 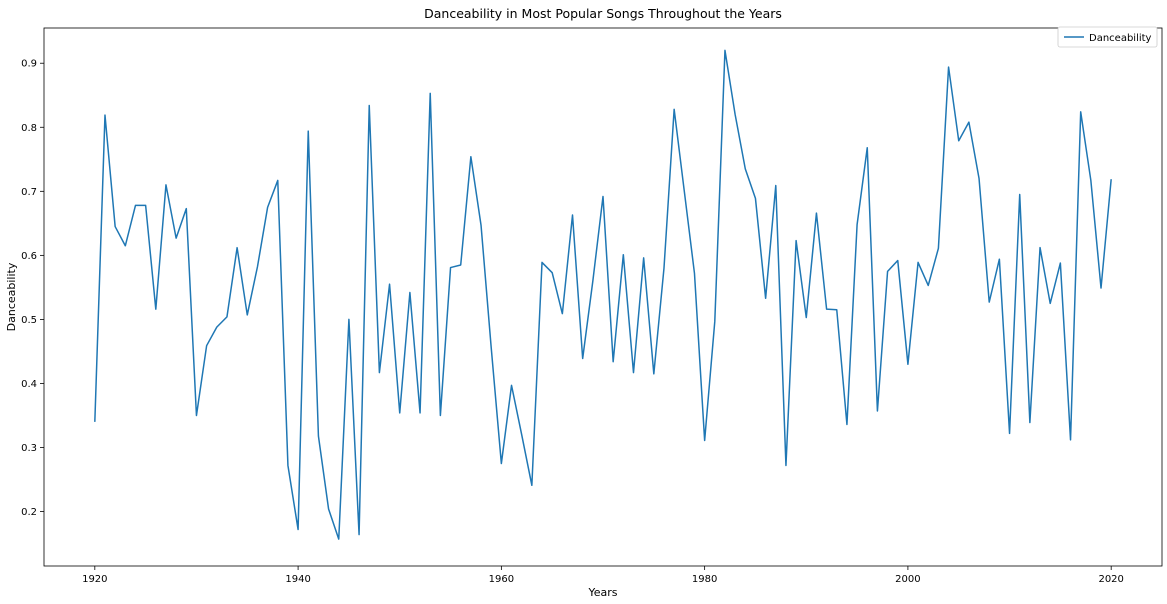 What do you see at coordinates (29, 512) in the screenshot?
I see `y-tick-label: 0.2` at bounding box center [29, 512].